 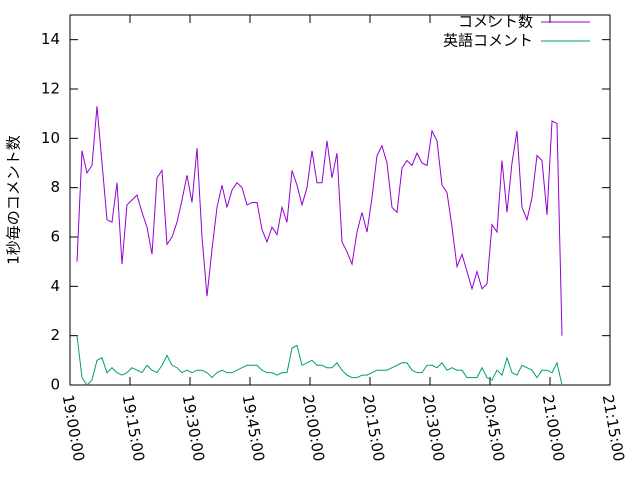 I want to click on x-tick-label: 20:45:00, so click(x=493, y=427).